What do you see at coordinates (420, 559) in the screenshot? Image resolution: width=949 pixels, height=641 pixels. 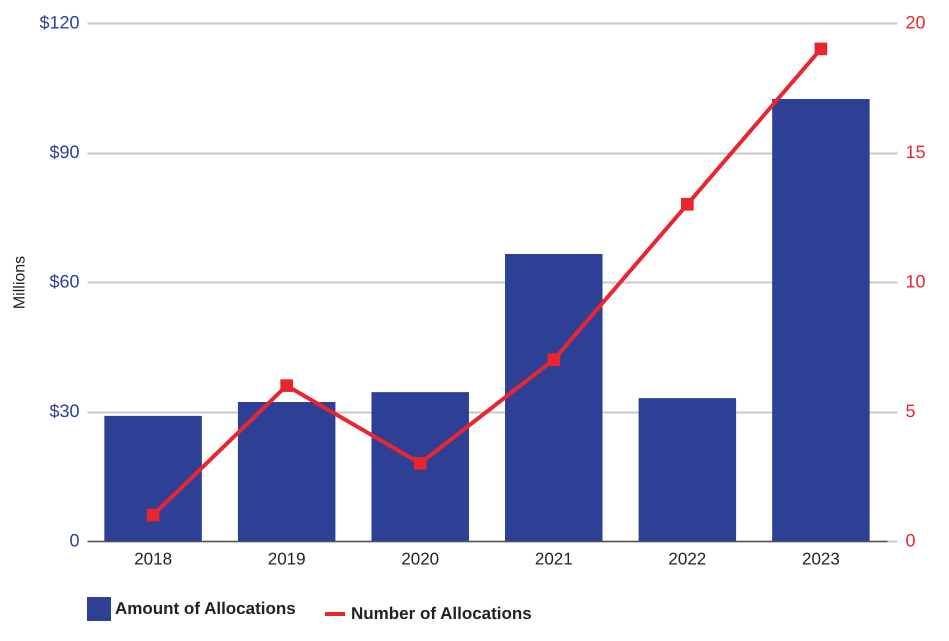 I see `x-tick-label: 2020` at bounding box center [420, 559].